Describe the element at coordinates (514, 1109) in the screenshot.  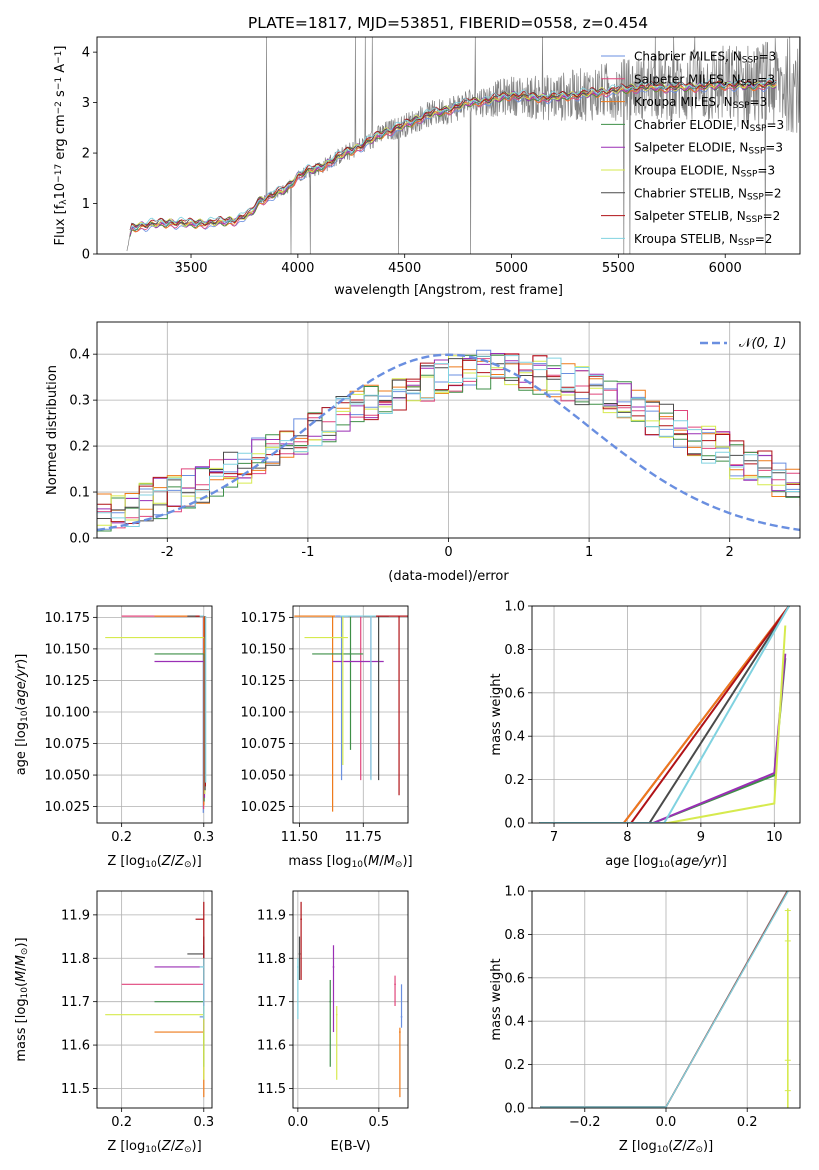
I see `y-tick-label: 0.0` at that location.